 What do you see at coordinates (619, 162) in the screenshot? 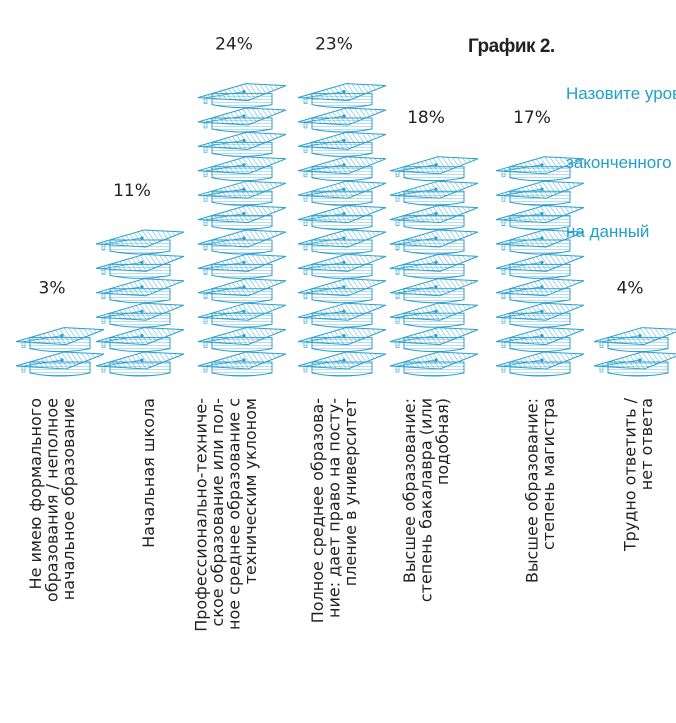
I see `subtitle-line: законченного` at bounding box center [619, 162].